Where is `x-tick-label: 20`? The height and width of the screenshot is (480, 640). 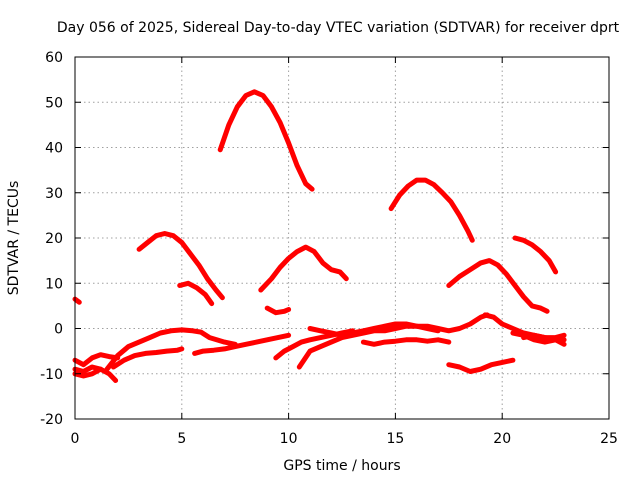
x-tick-label: 20 is located at coordinates (502, 439).